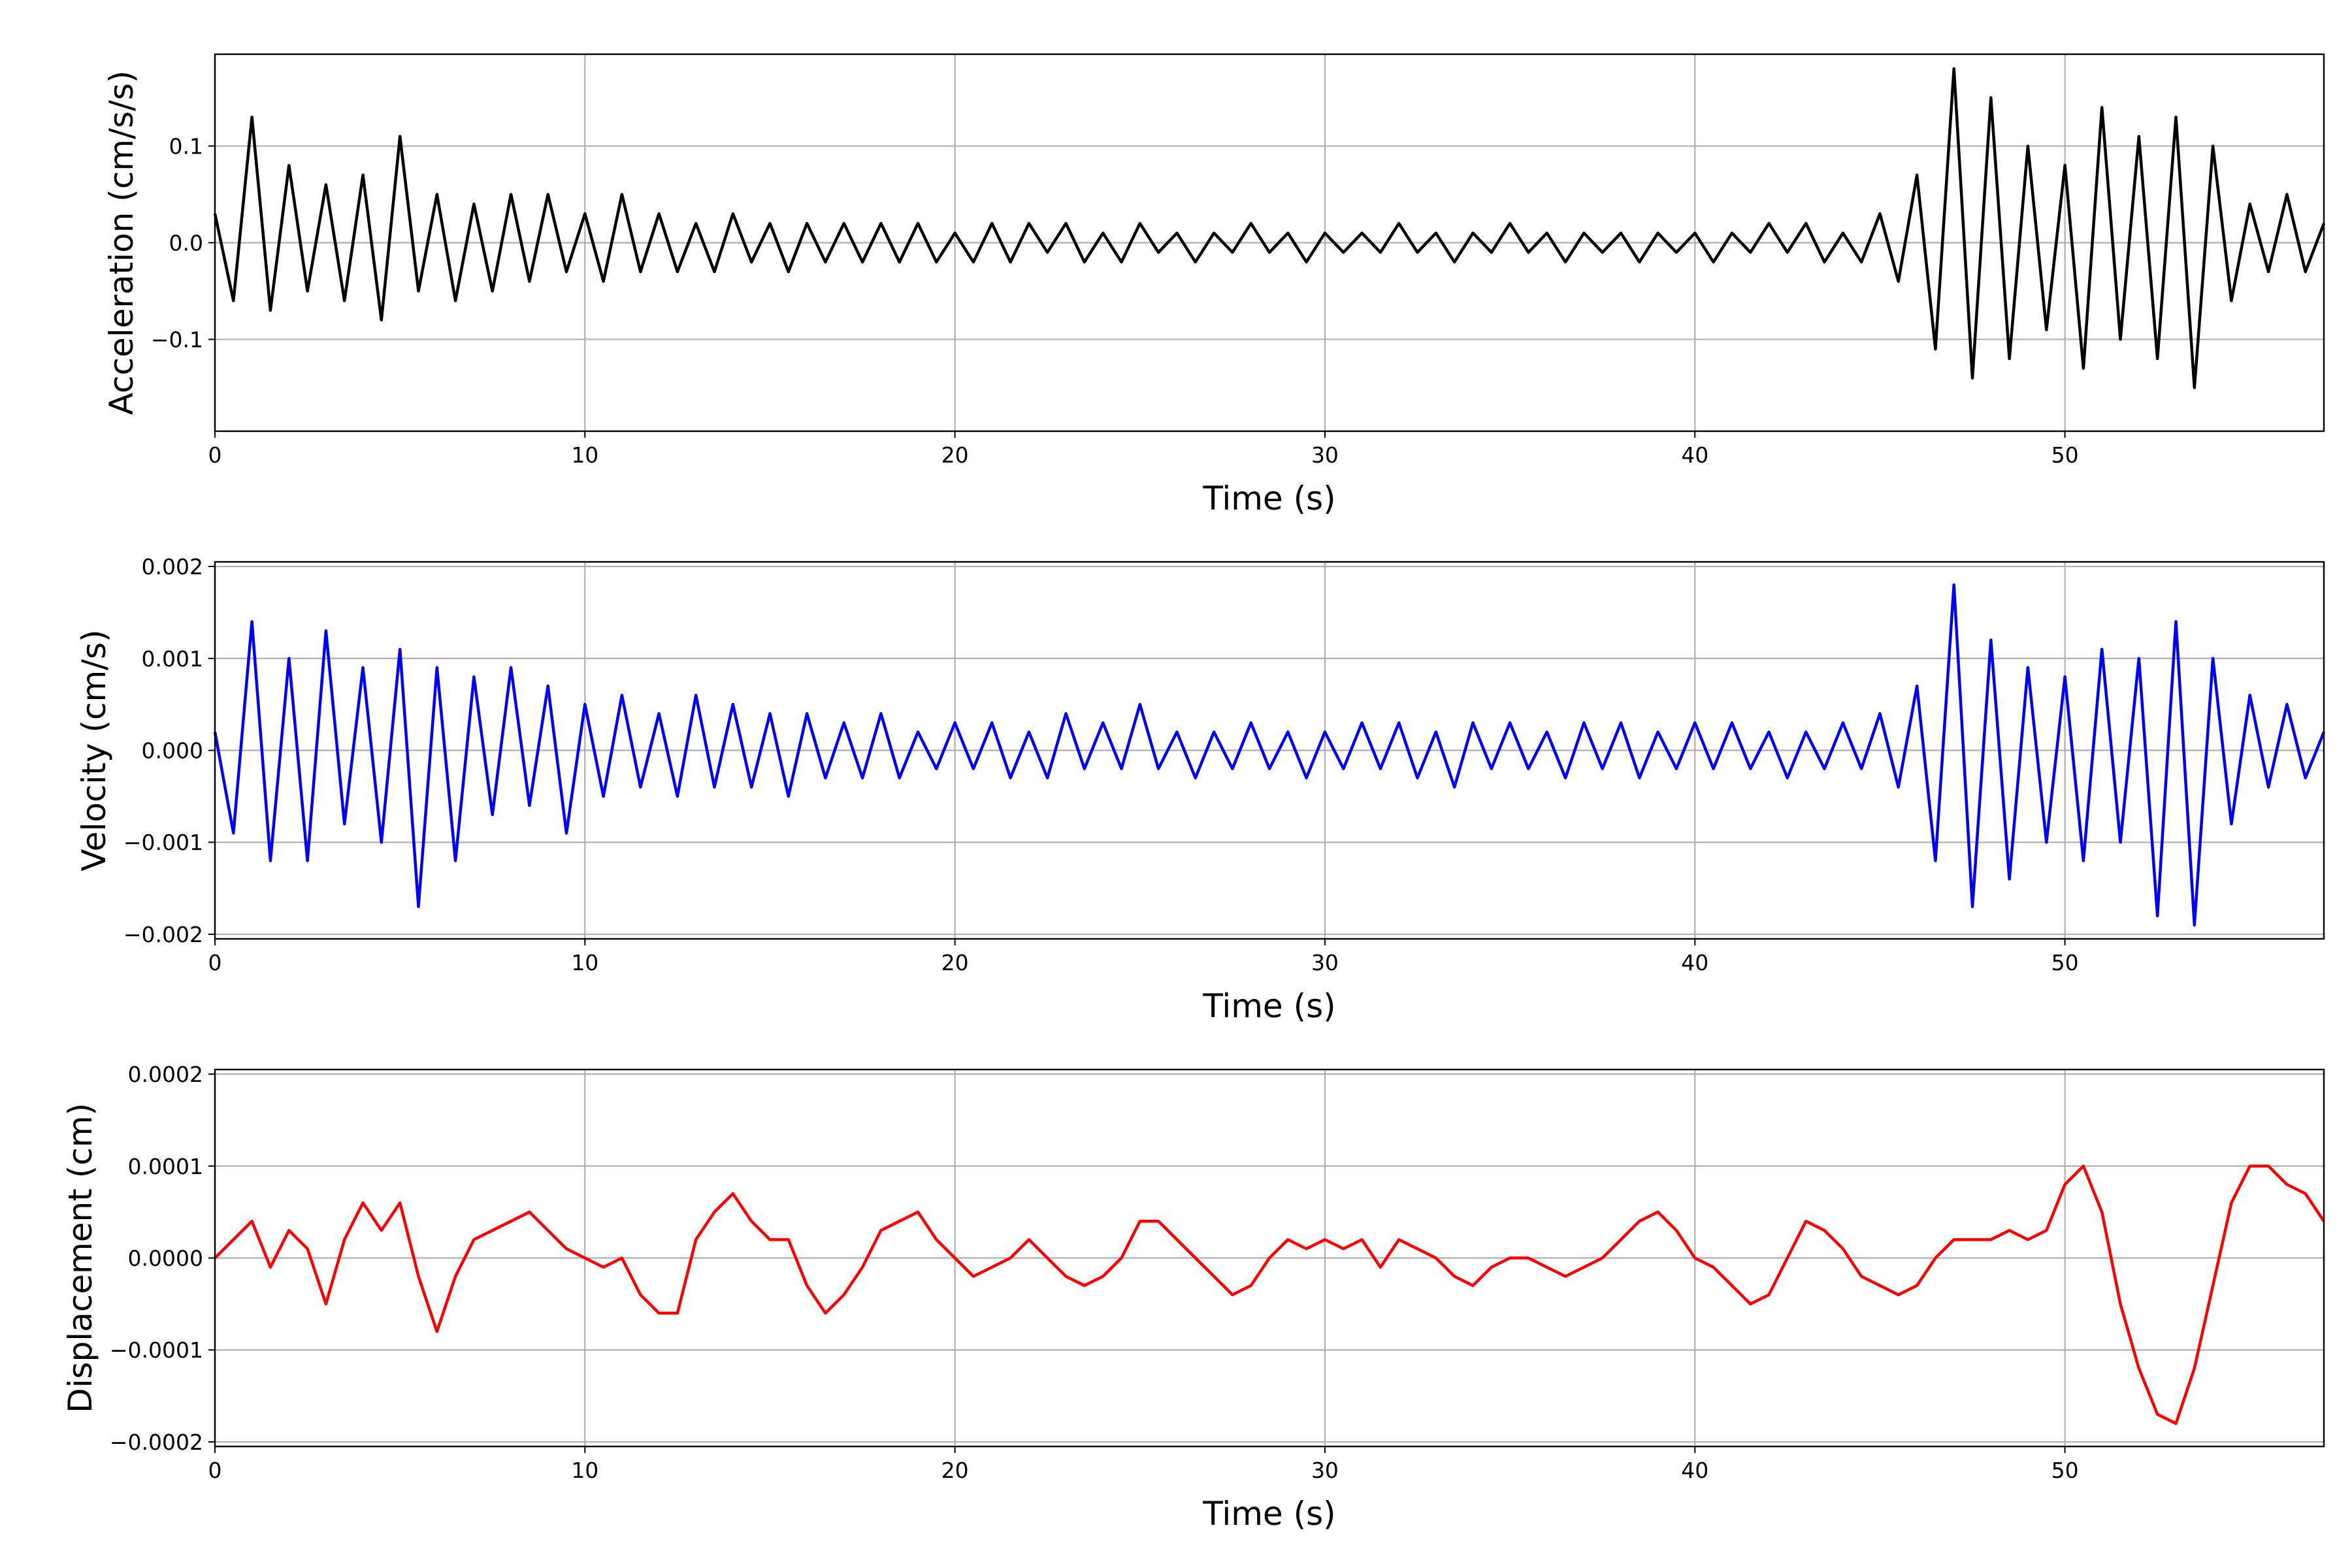 The width and height of the screenshot is (2352, 1568). Describe the element at coordinates (80, 1258) in the screenshot. I see `y-axis-label: Displacement (cm)` at that location.